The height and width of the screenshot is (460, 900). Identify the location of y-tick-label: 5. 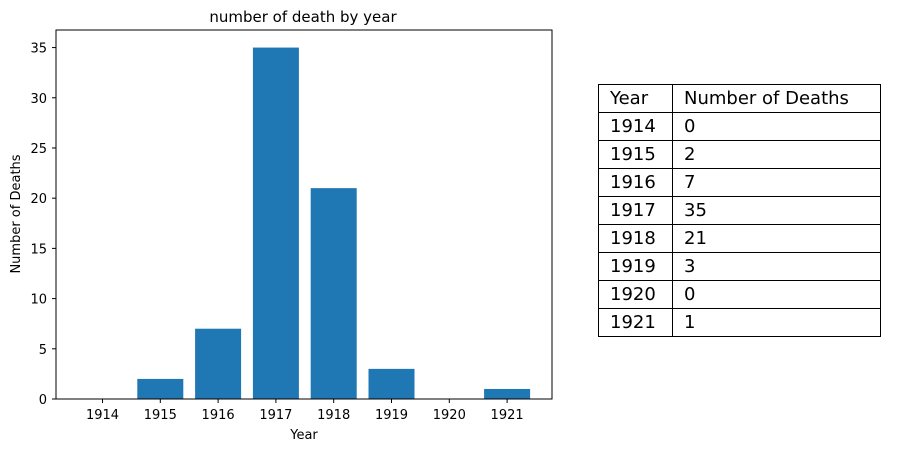
(43, 350).